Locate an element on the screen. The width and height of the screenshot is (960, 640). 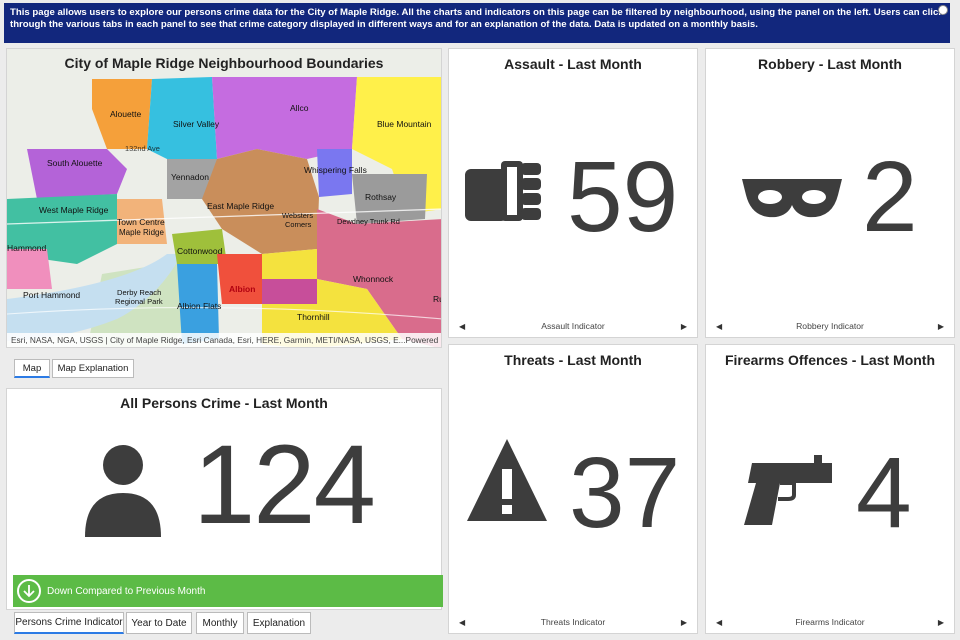
cottonwood-area is located at coordinates (199, 246).